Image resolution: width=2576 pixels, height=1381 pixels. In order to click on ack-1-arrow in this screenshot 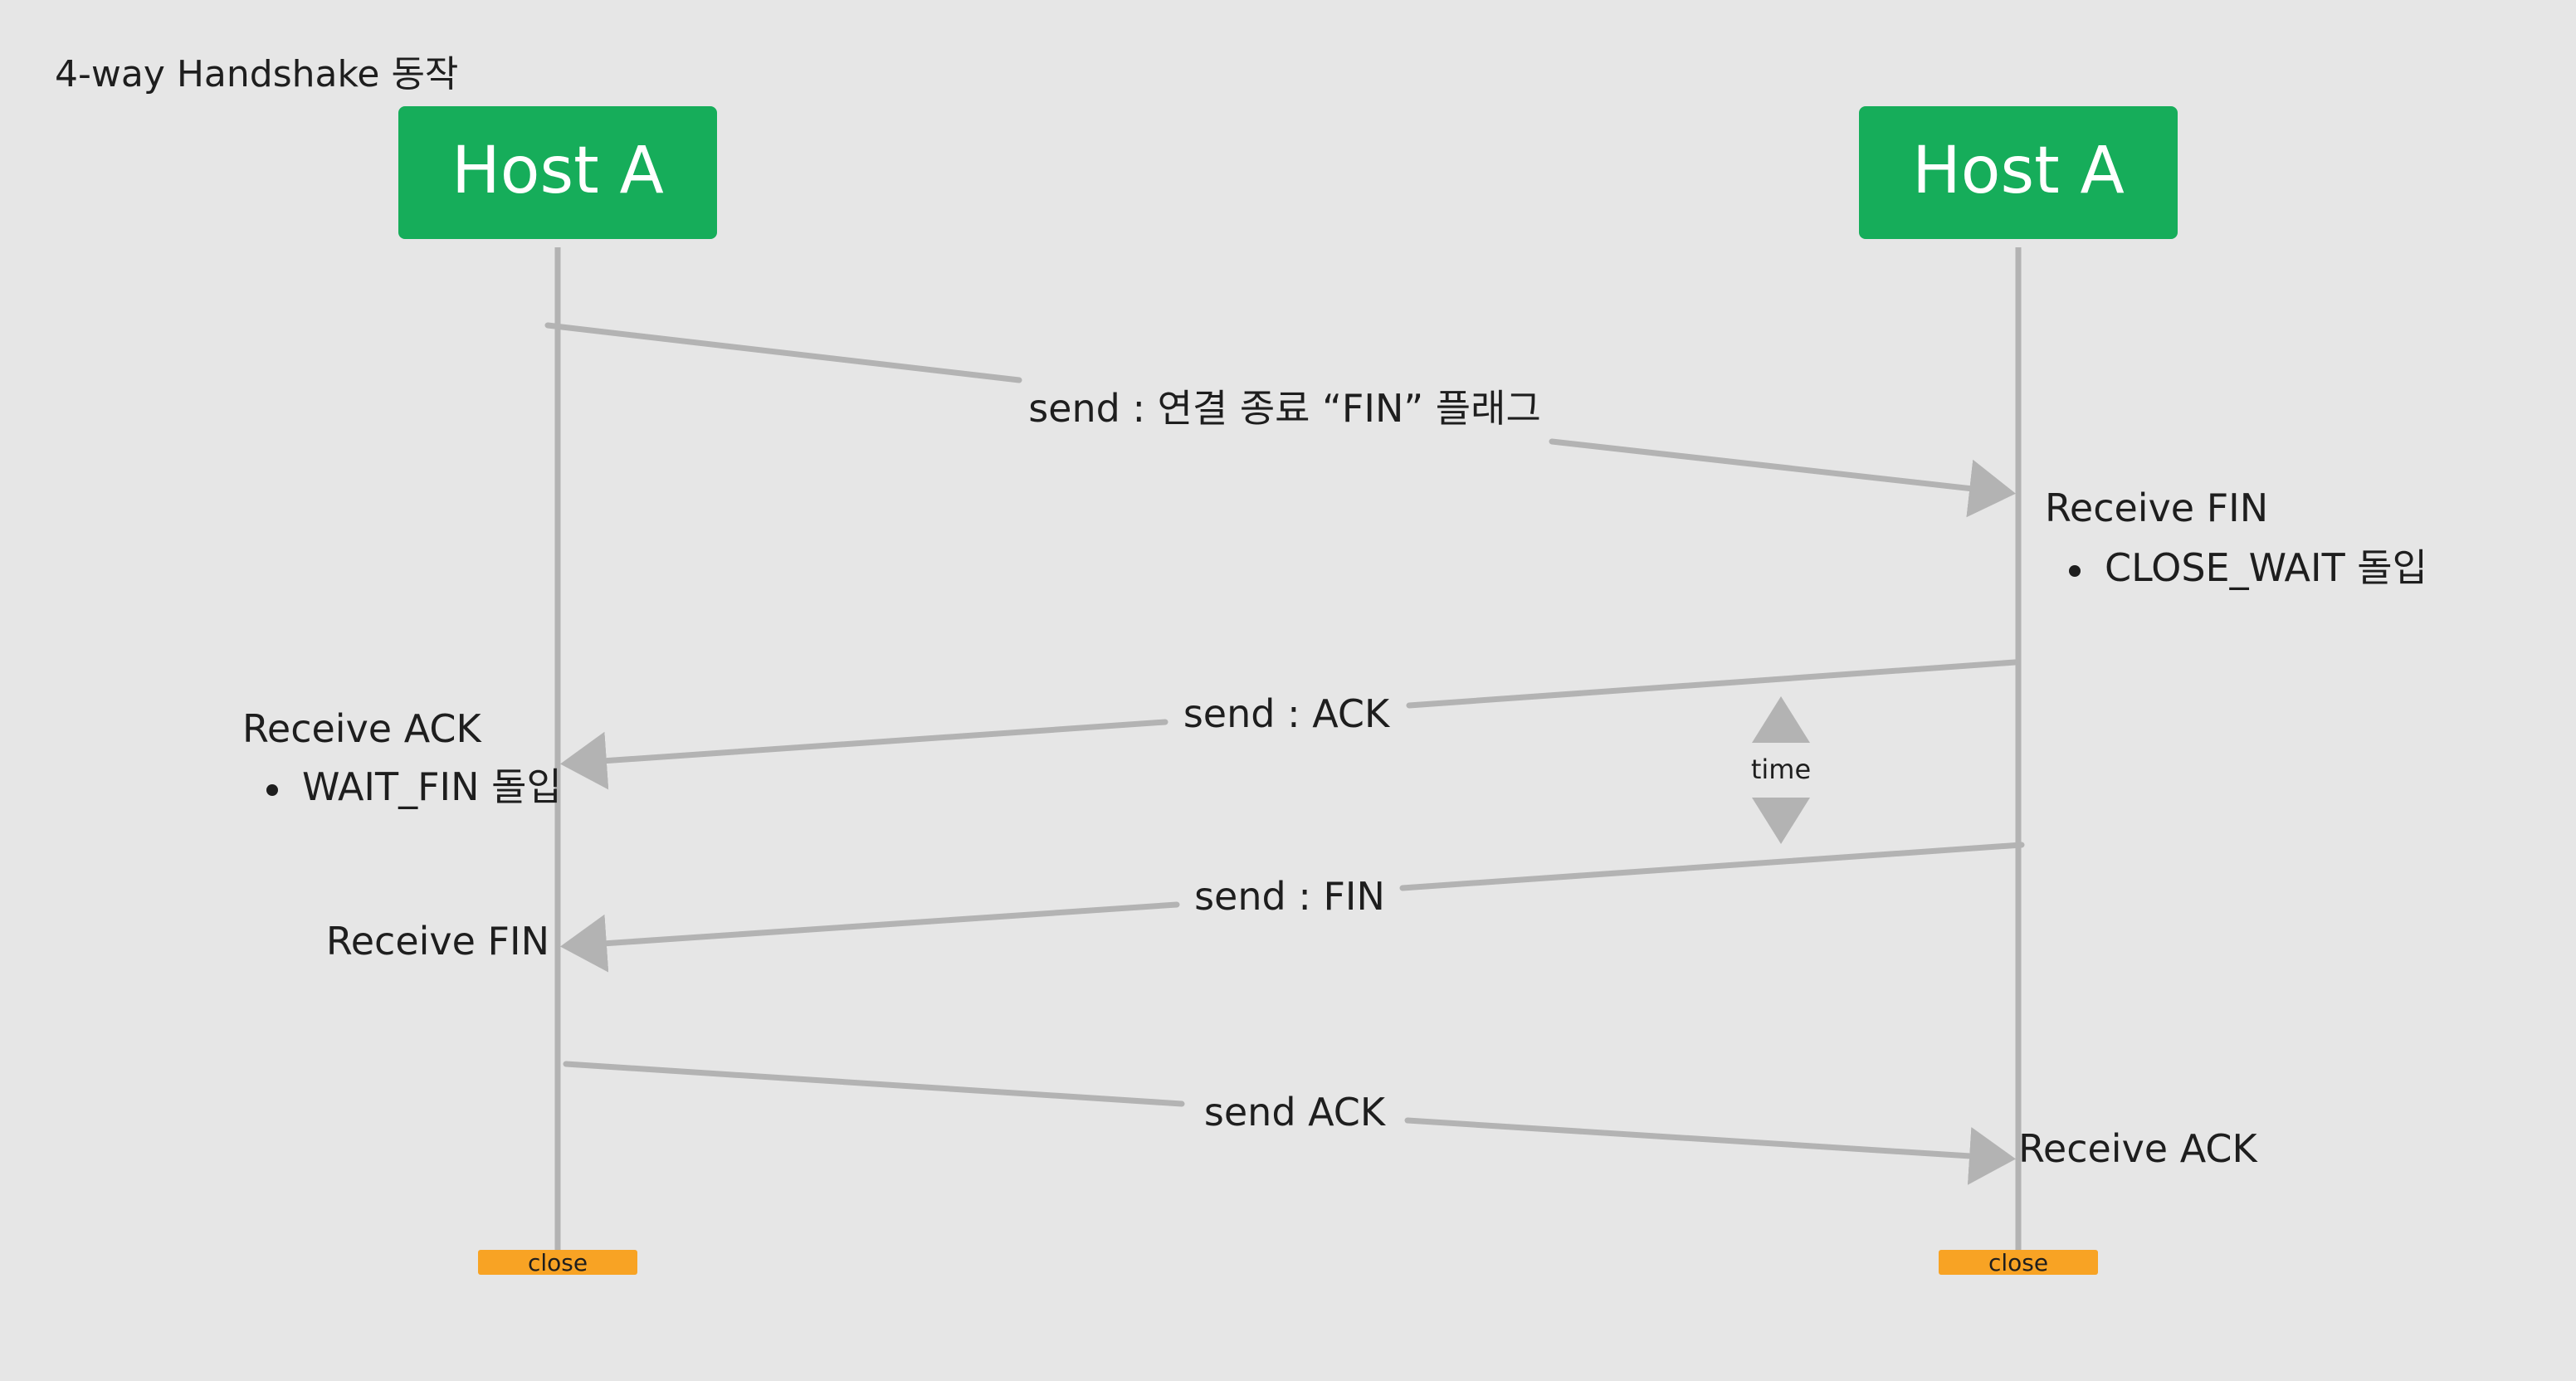, I will do `click(864, 754)`.